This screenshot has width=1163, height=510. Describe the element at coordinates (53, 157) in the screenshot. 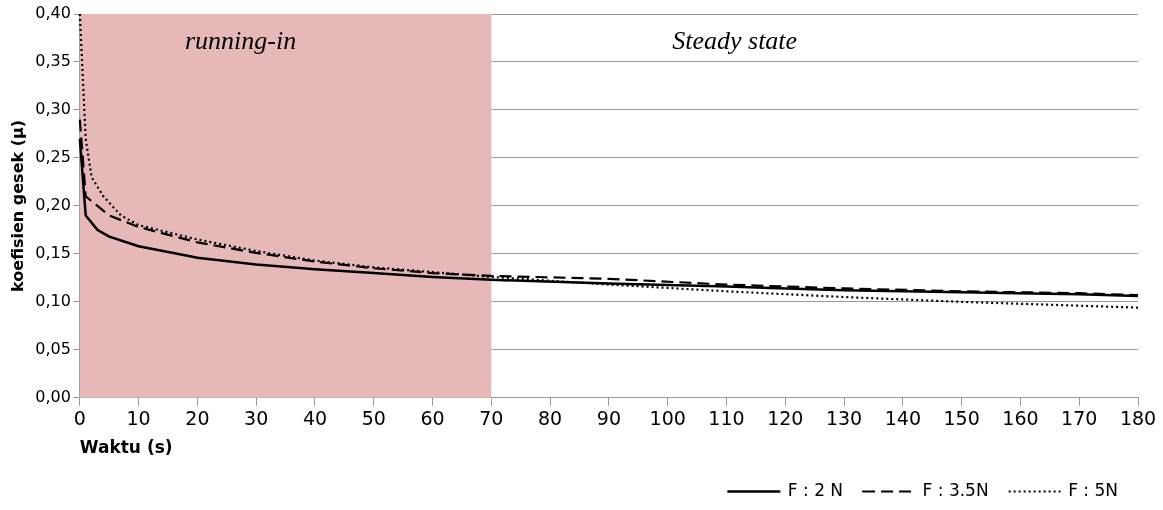

I see `y-tick-label: 0,25` at that location.